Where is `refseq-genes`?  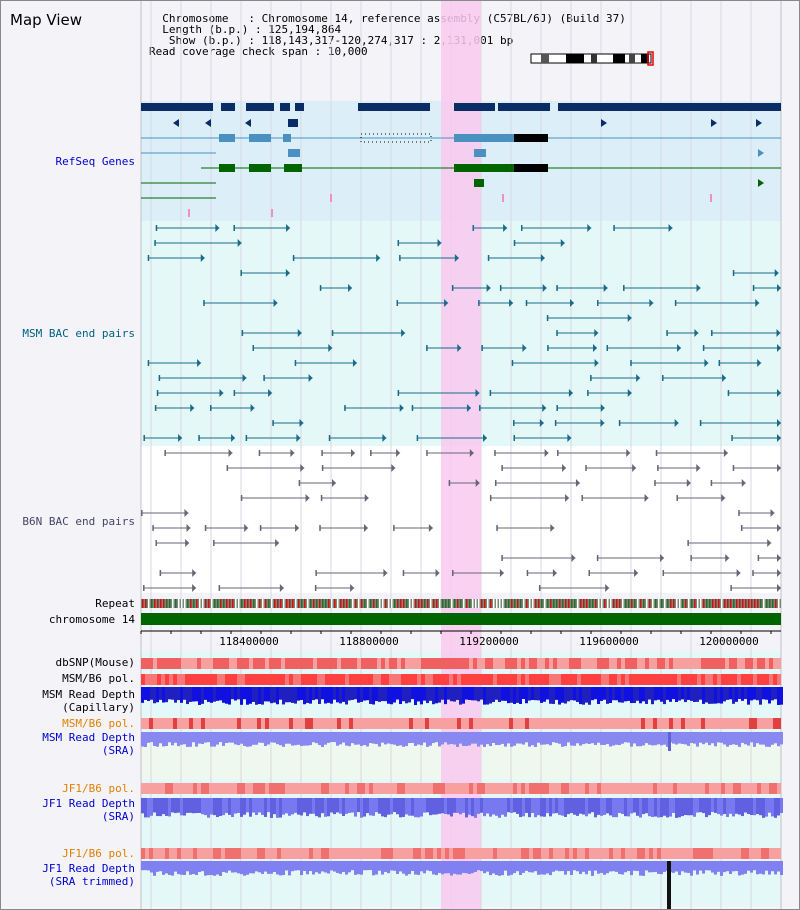
refseq-genes is located at coordinates (461, 160).